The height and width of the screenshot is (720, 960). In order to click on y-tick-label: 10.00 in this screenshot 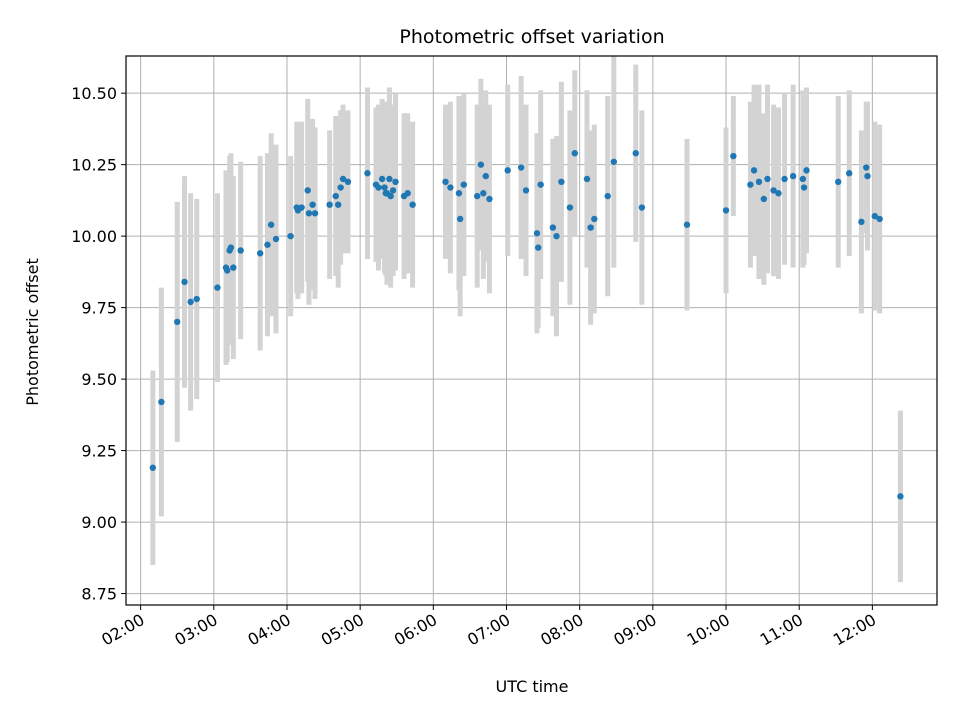, I will do `click(94, 236)`.